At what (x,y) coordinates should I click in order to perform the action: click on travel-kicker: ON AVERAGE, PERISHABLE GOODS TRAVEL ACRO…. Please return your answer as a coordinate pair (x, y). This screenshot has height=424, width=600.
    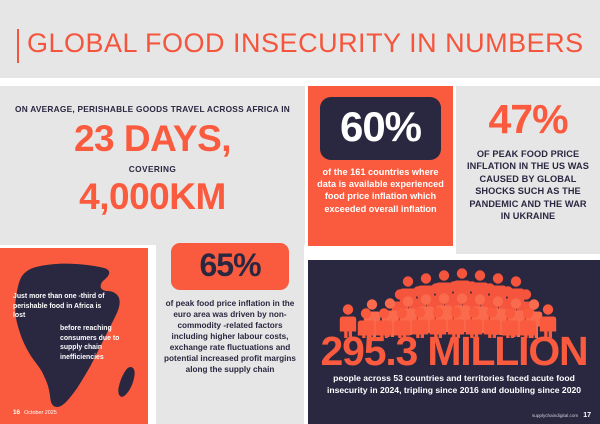
    Looking at the image, I should click on (152, 109).